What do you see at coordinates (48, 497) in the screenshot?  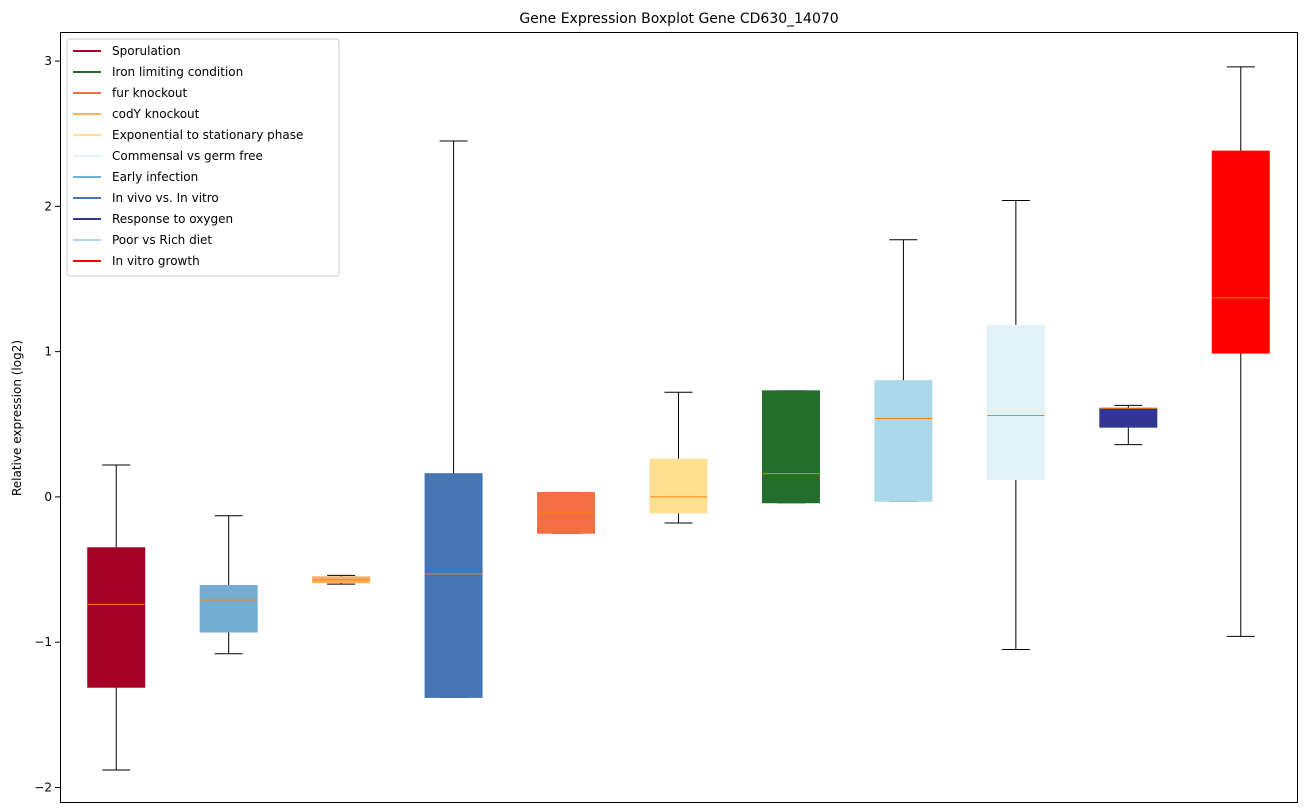 I see `y-tick-label: 0` at bounding box center [48, 497].